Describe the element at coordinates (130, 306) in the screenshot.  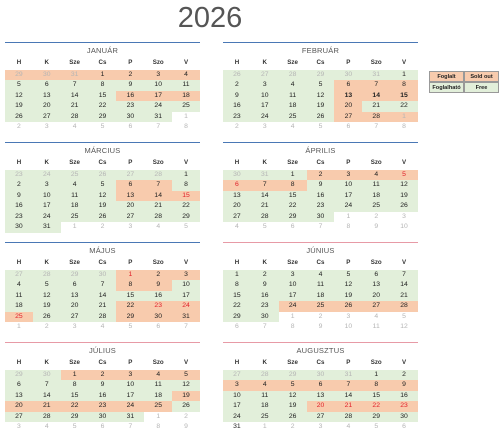
I see `day-cell: 22` at that location.